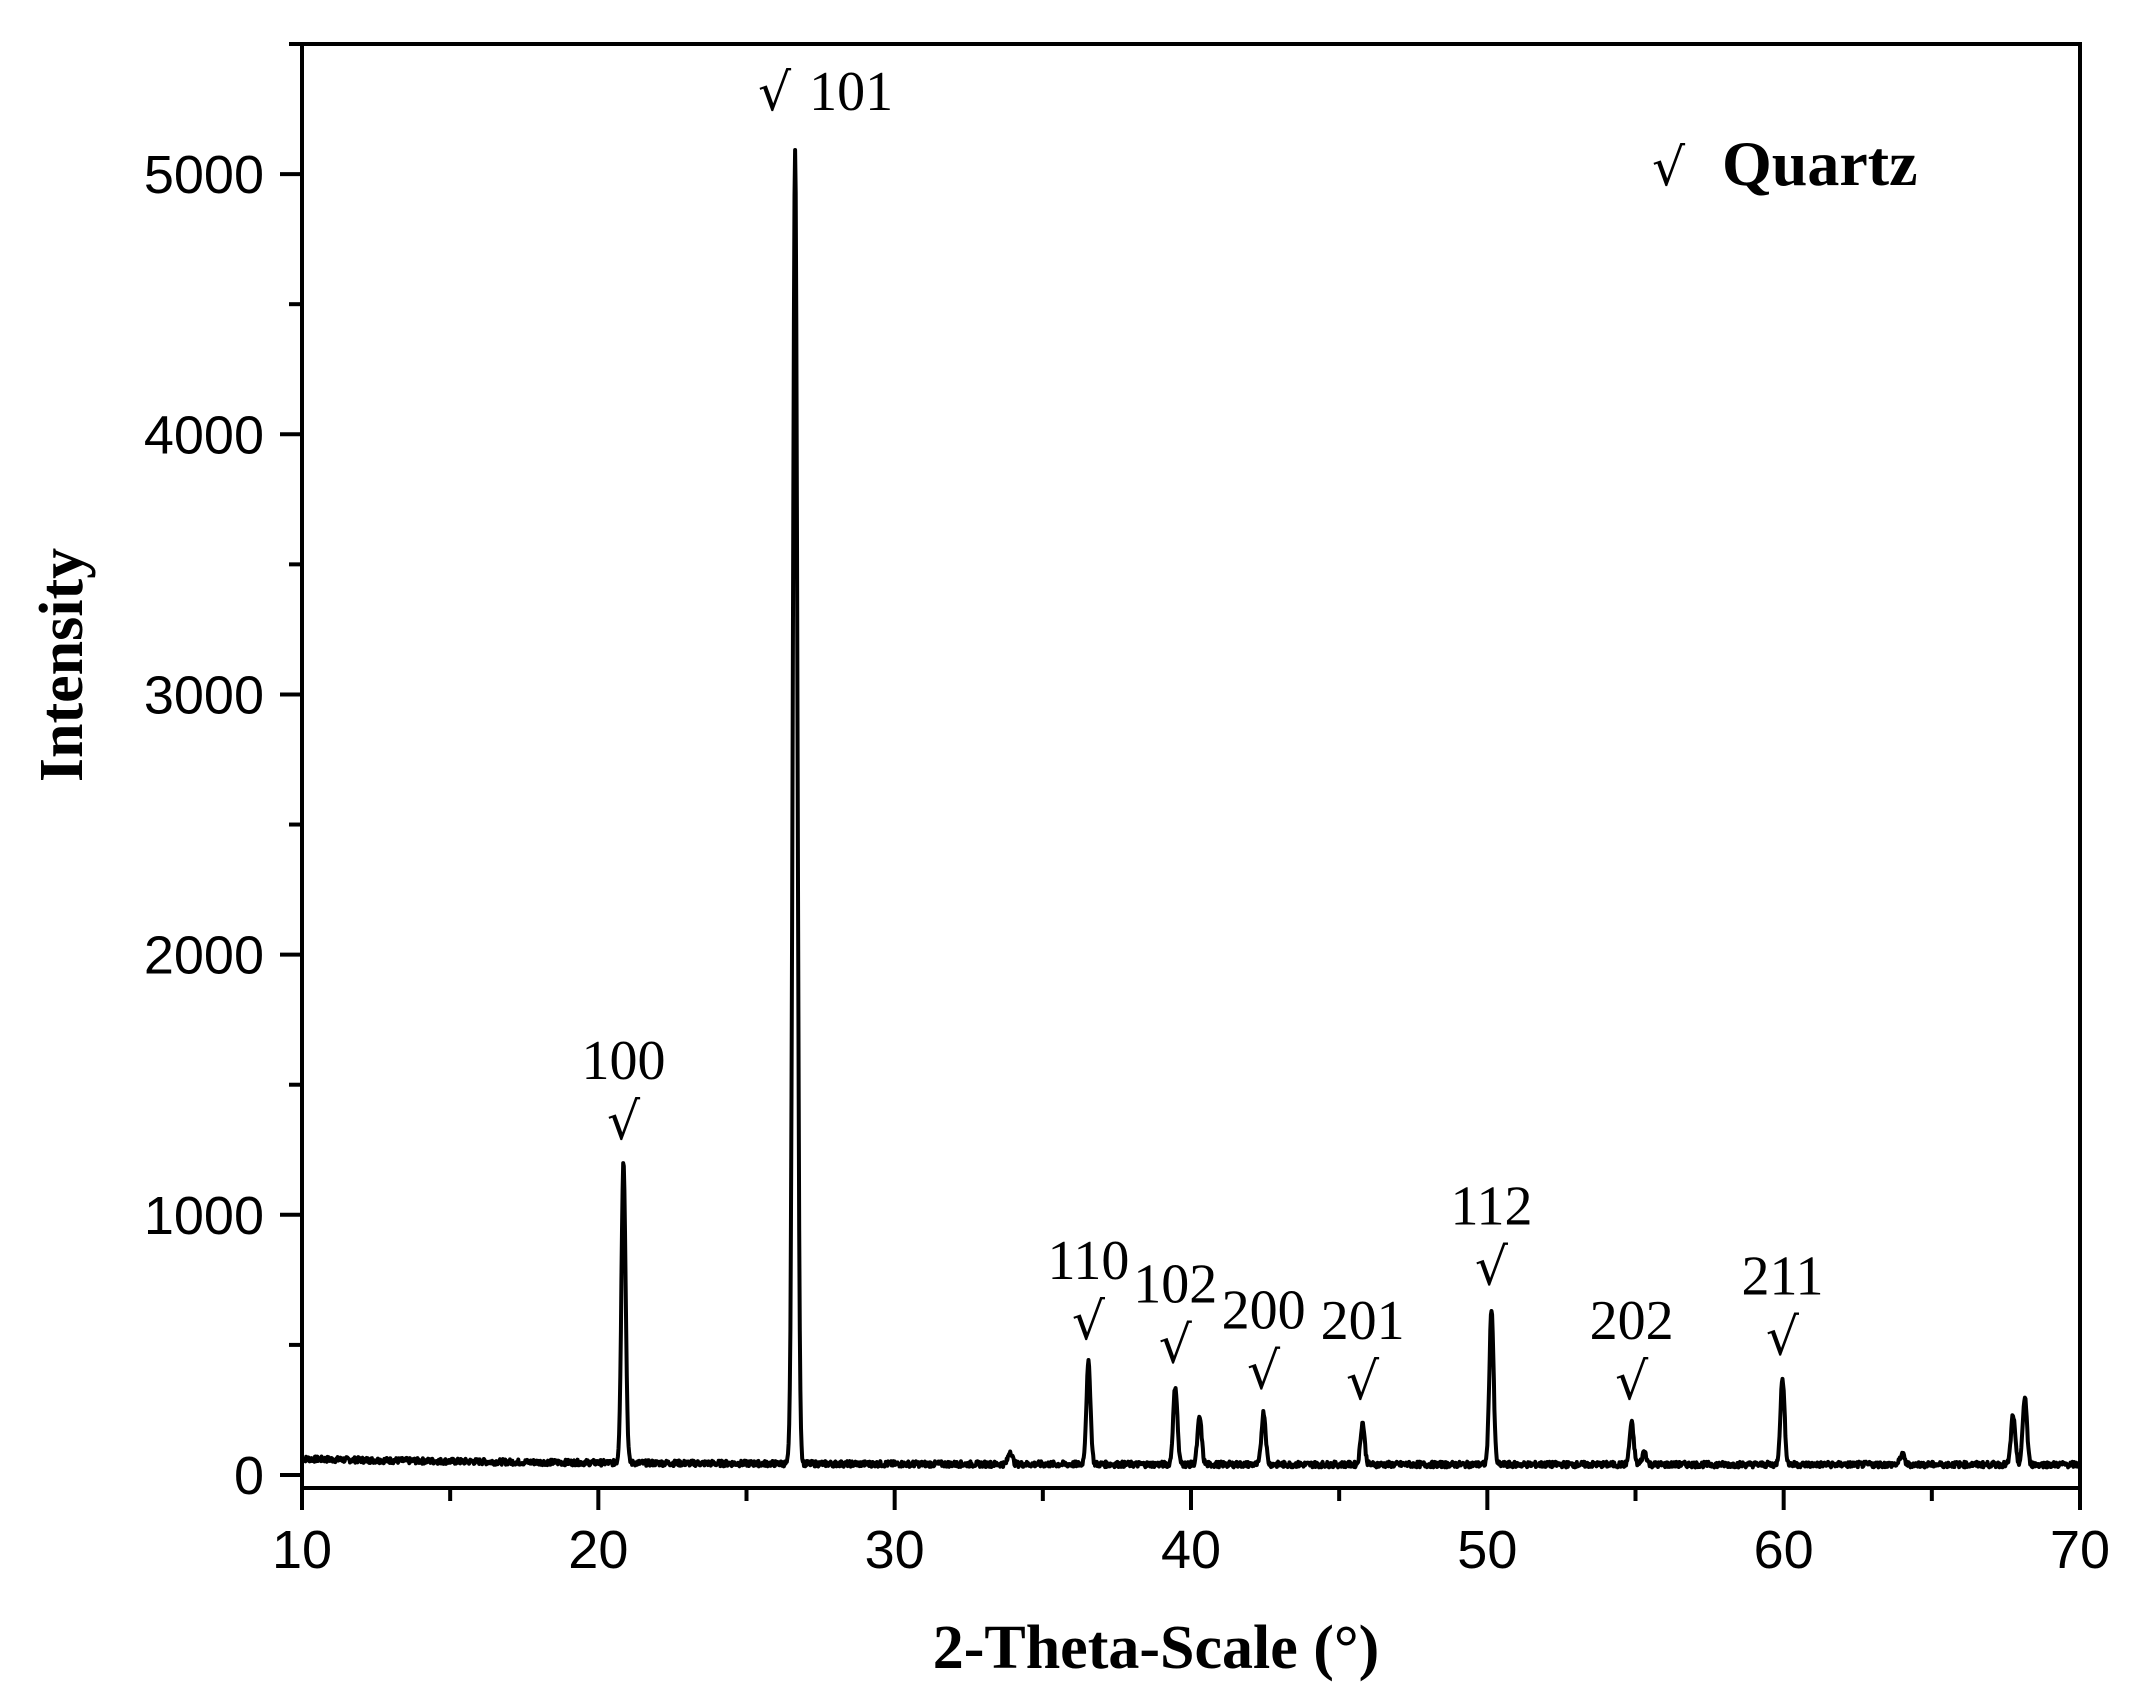  I want to click on x-axis-title: 2-Theta-Scale (°), so click(1156, 1648).